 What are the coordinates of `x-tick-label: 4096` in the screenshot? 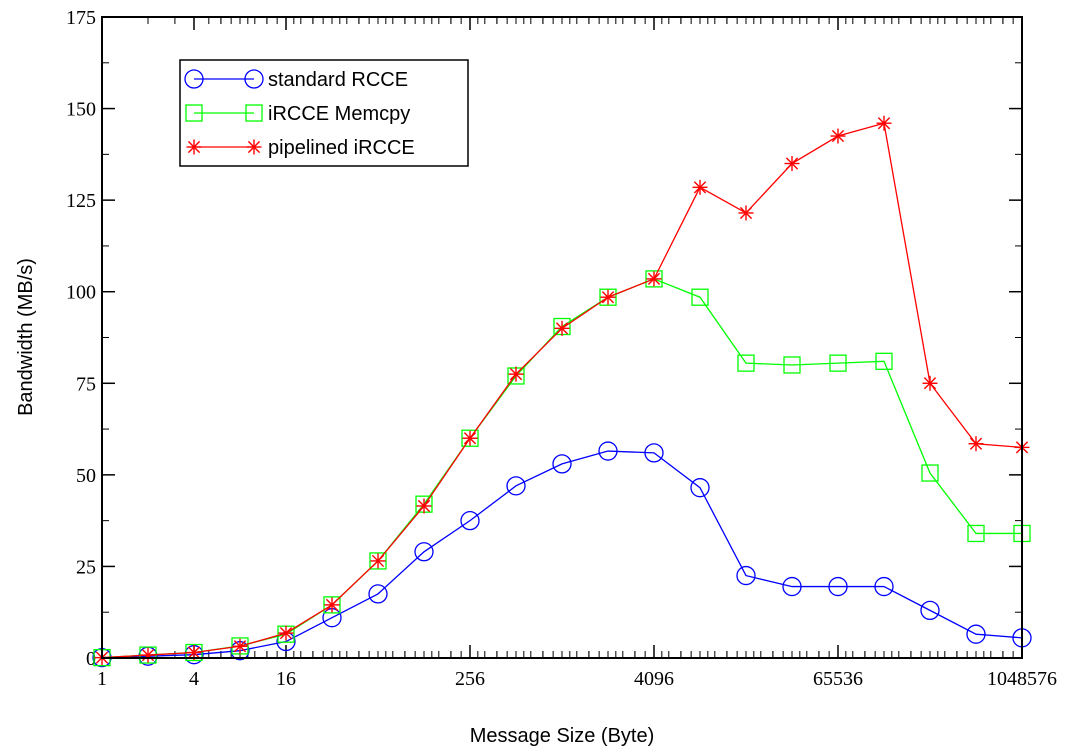 It's located at (654, 679).